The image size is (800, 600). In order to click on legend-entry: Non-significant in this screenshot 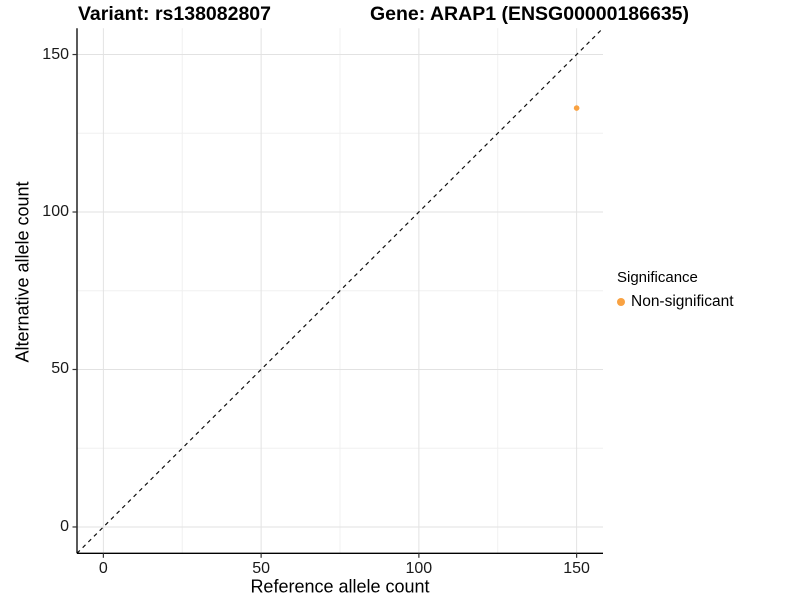, I will do `click(675, 302)`.